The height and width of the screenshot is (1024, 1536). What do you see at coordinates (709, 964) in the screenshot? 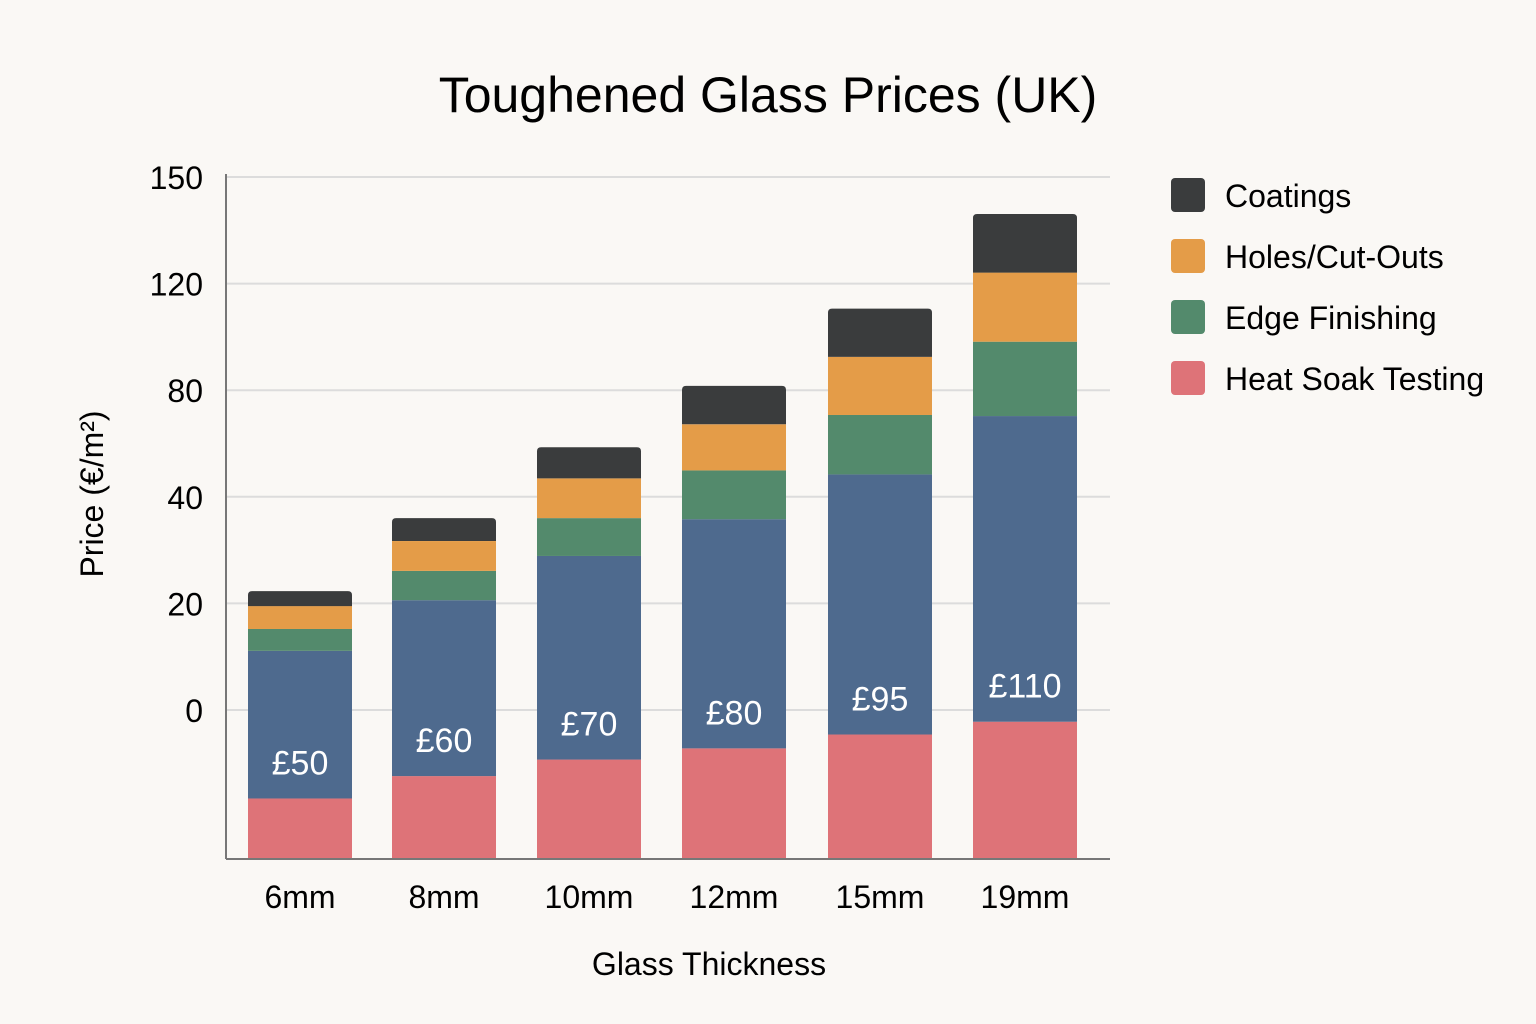
I see `x-axis-label: Glass Thickness` at bounding box center [709, 964].